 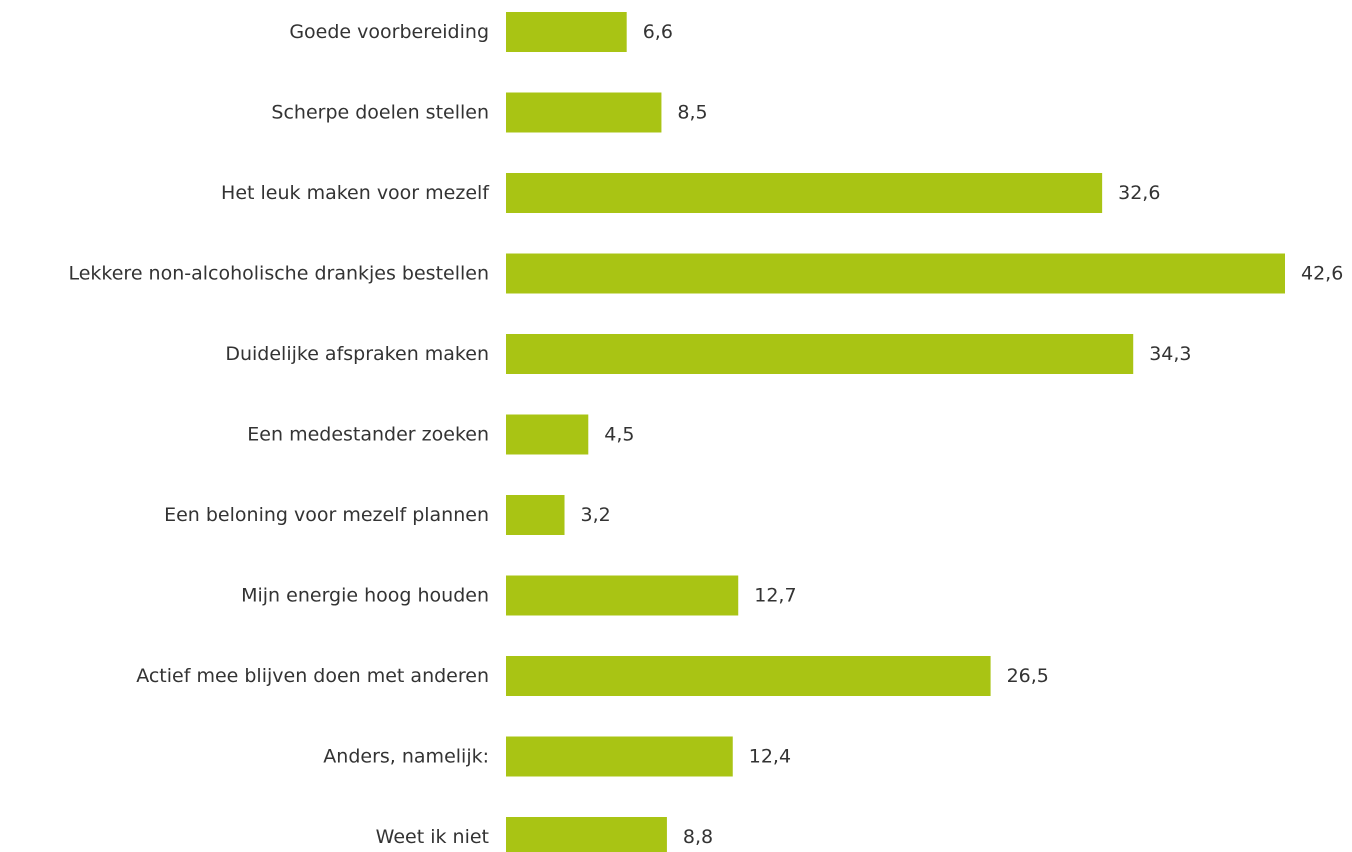 I want to click on category-label: Actief mee blijven doen met anderen, so click(x=312, y=676).